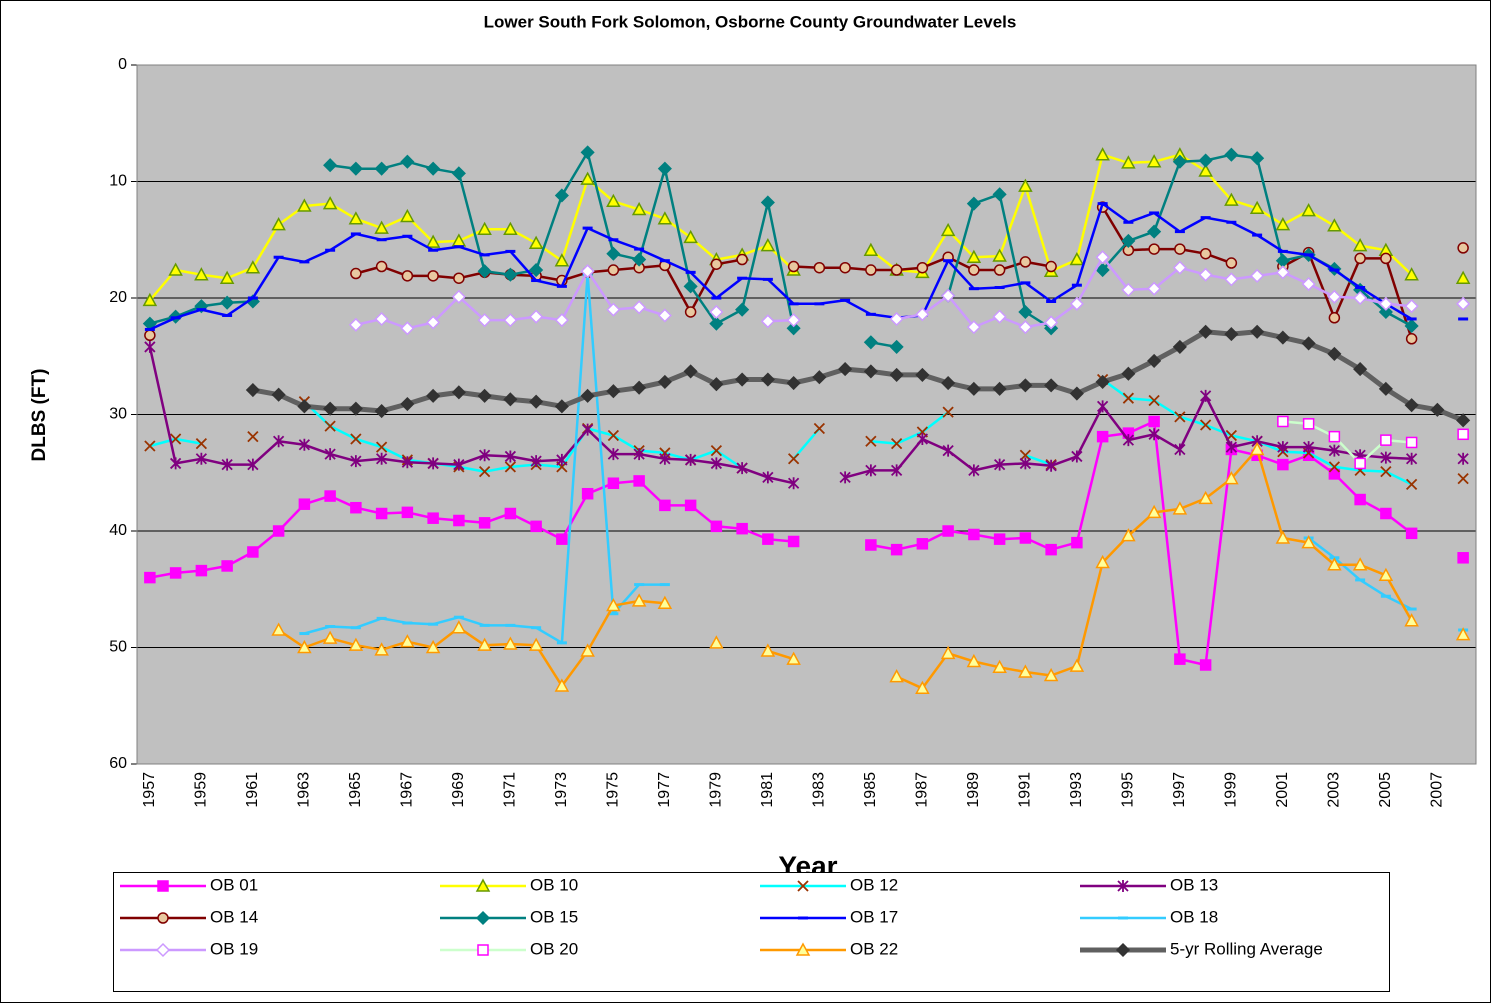 This screenshot has height=1003, width=1491. Describe the element at coordinates (1373, 442) in the screenshot. I see `series` at that location.